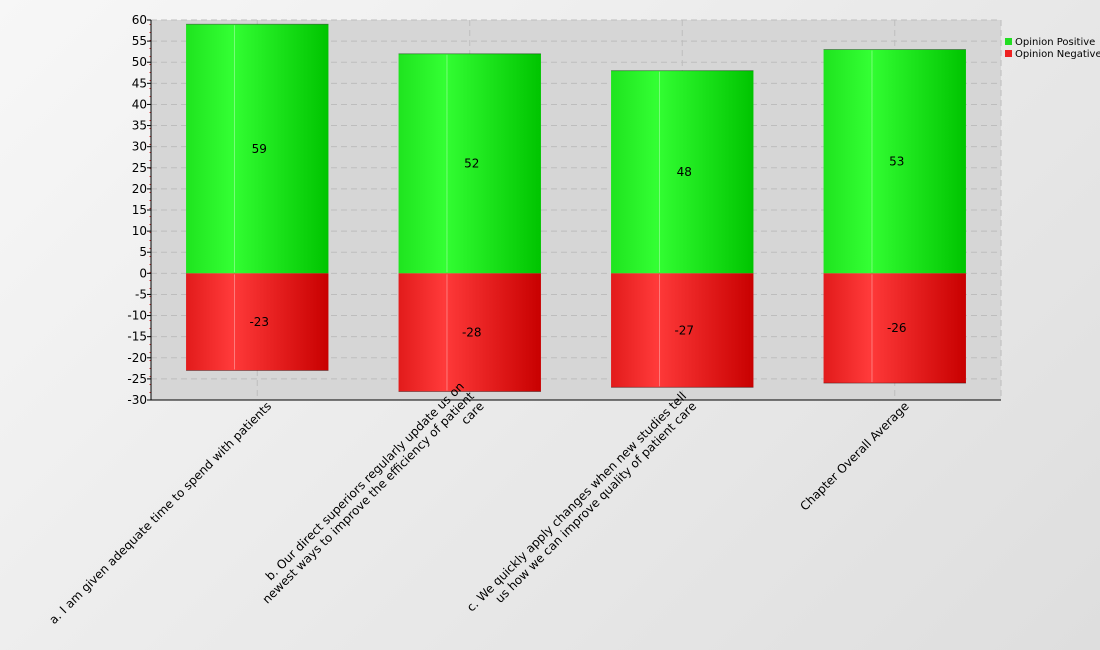 Image resolution: width=1100 pixels, height=650 pixels. I want to click on data-label: 48, so click(684, 172).